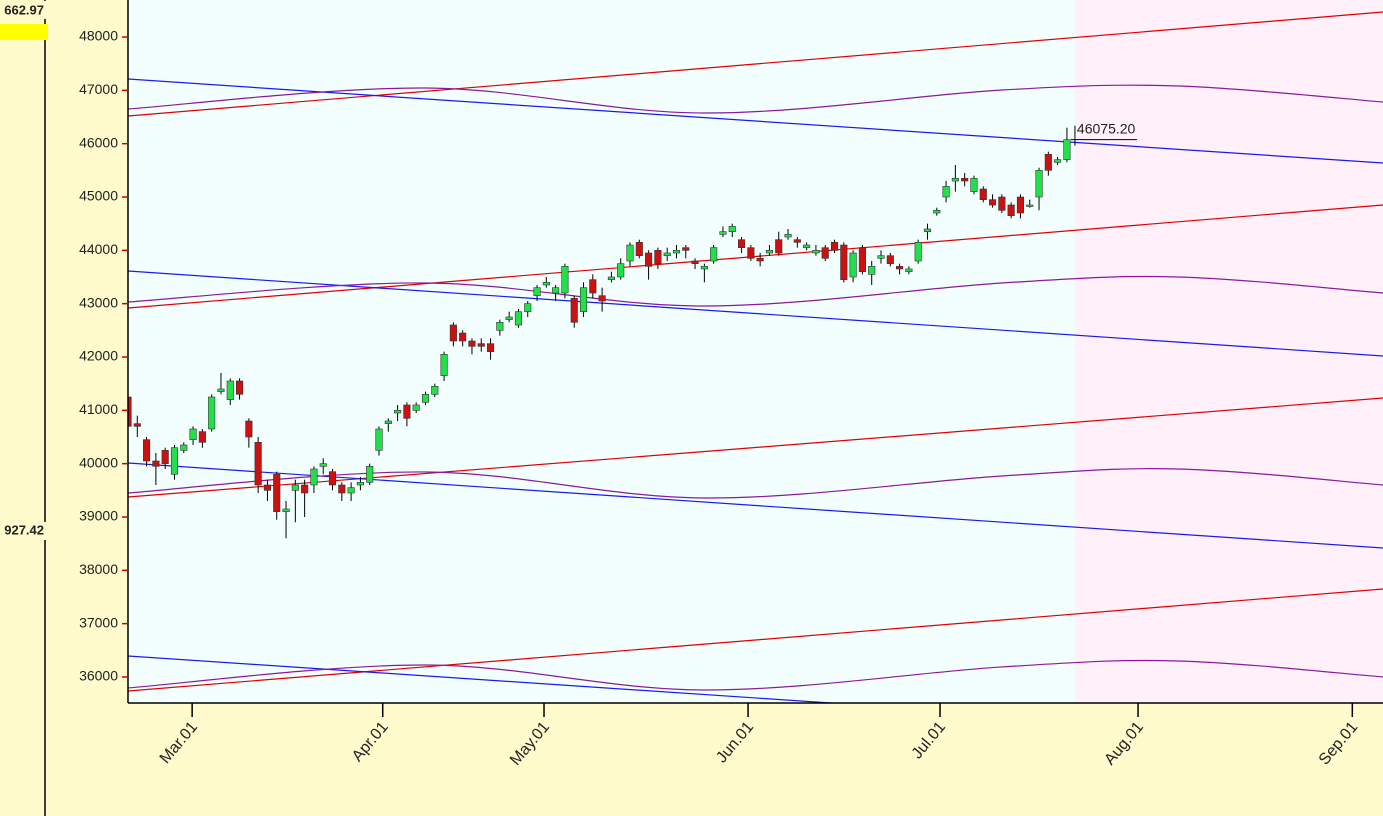 This screenshot has width=1383, height=816. Describe the element at coordinates (98, 622) in the screenshot. I see `y-tick-label: 37000` at that location.